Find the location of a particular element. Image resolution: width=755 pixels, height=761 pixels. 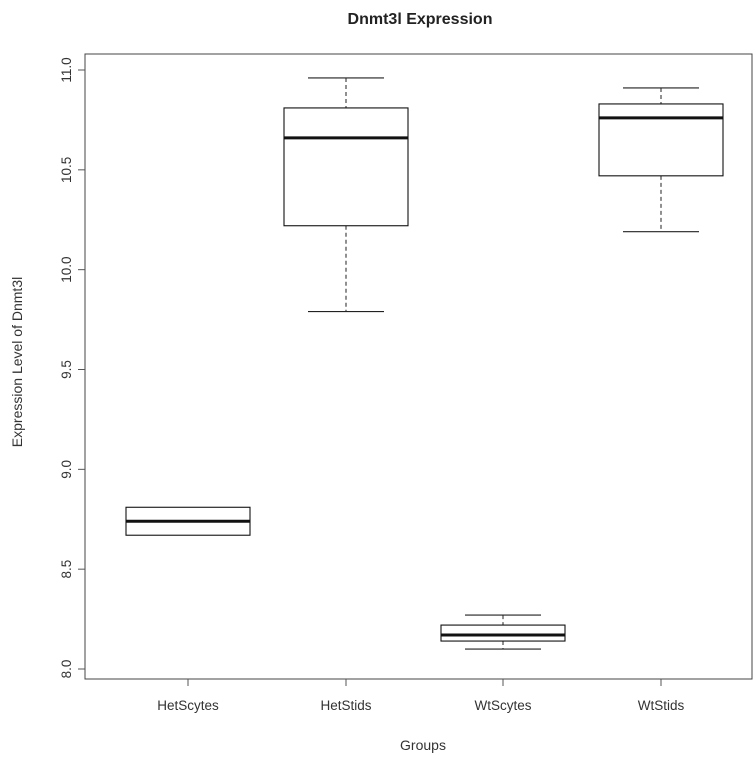

box-wtstids is located at coordinates (661, 160).